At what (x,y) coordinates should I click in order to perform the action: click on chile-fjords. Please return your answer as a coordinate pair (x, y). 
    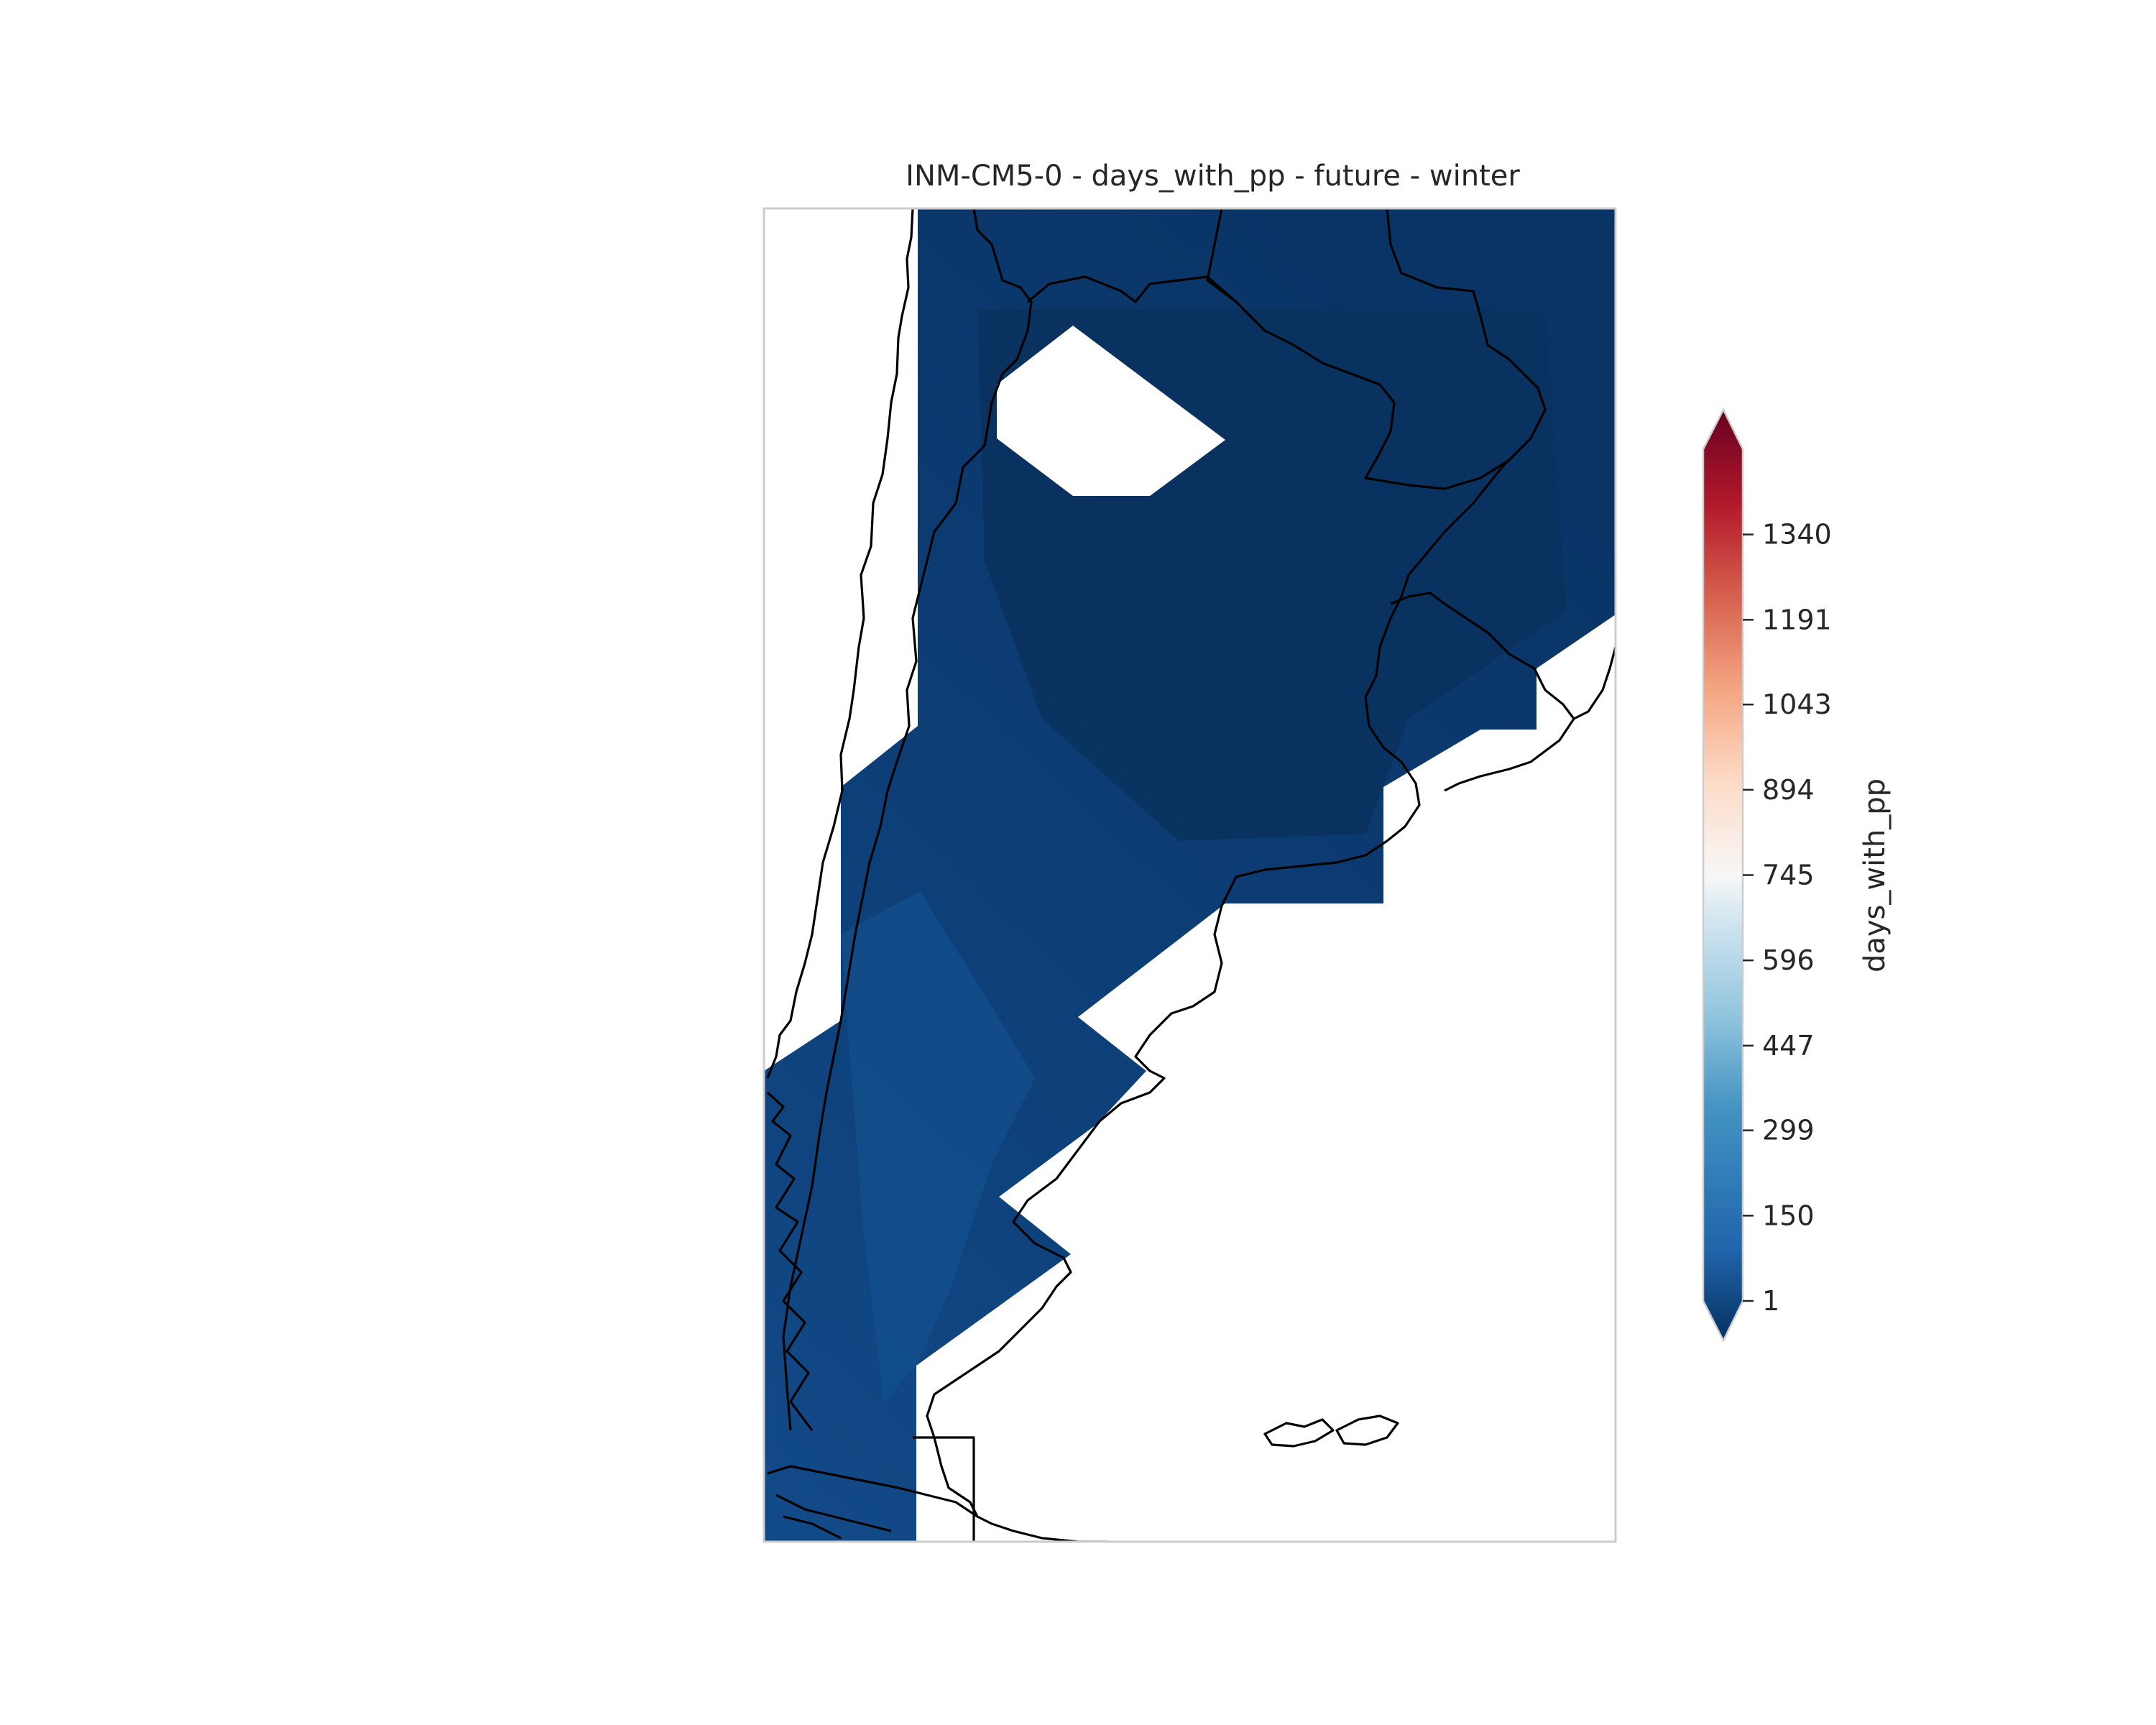
    Looking at the image, I should click on (790, 1261).